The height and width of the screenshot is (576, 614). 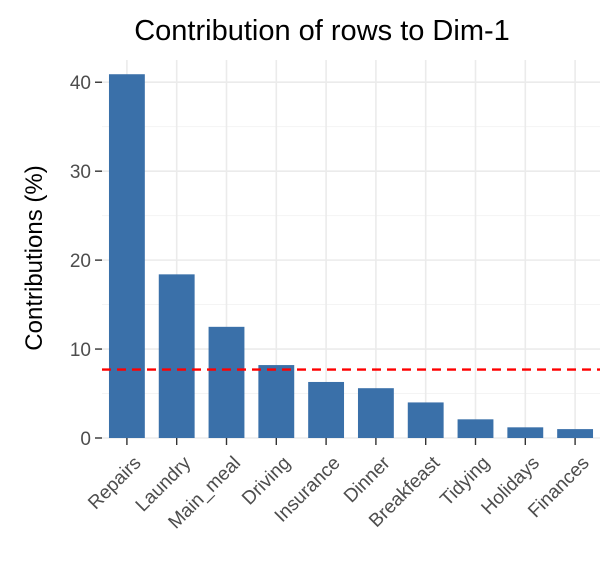 I want to click on bar-driving, so click(x=276, y=401).